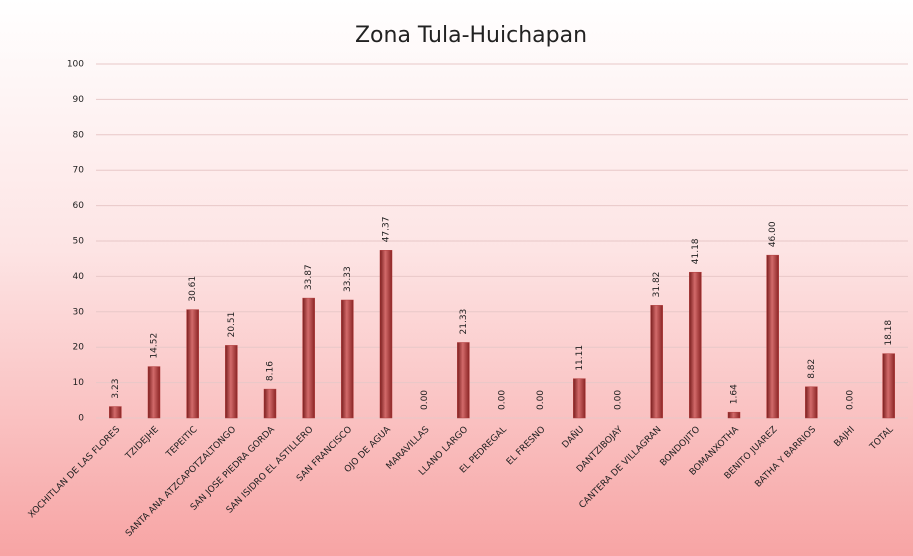 This screenshot has height=556, width=913. What do you see at coordinates (471, 35) in the screenshot?
I see `chart-title: Zona Tula-Huichapan` at bounding box center [471, 35].